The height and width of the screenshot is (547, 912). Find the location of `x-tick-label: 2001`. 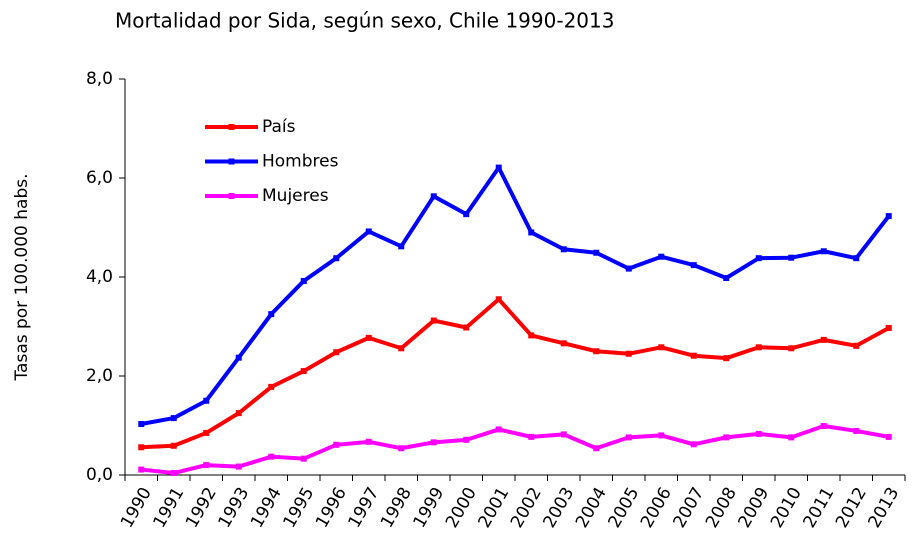

x-tick-label: 2001 is located at coordinates (493, 507).